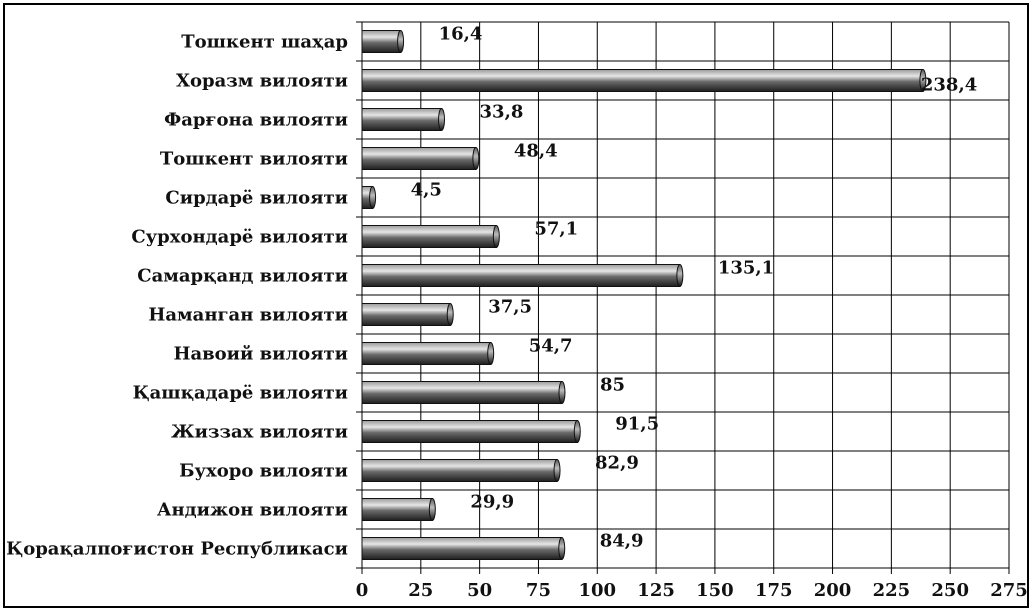 This screenshot has height=611, width=1034. What do you see at coordinates (892, 590) in the screenshot?
I see `x-tick-label: 225` at bounding box center [892, 590].